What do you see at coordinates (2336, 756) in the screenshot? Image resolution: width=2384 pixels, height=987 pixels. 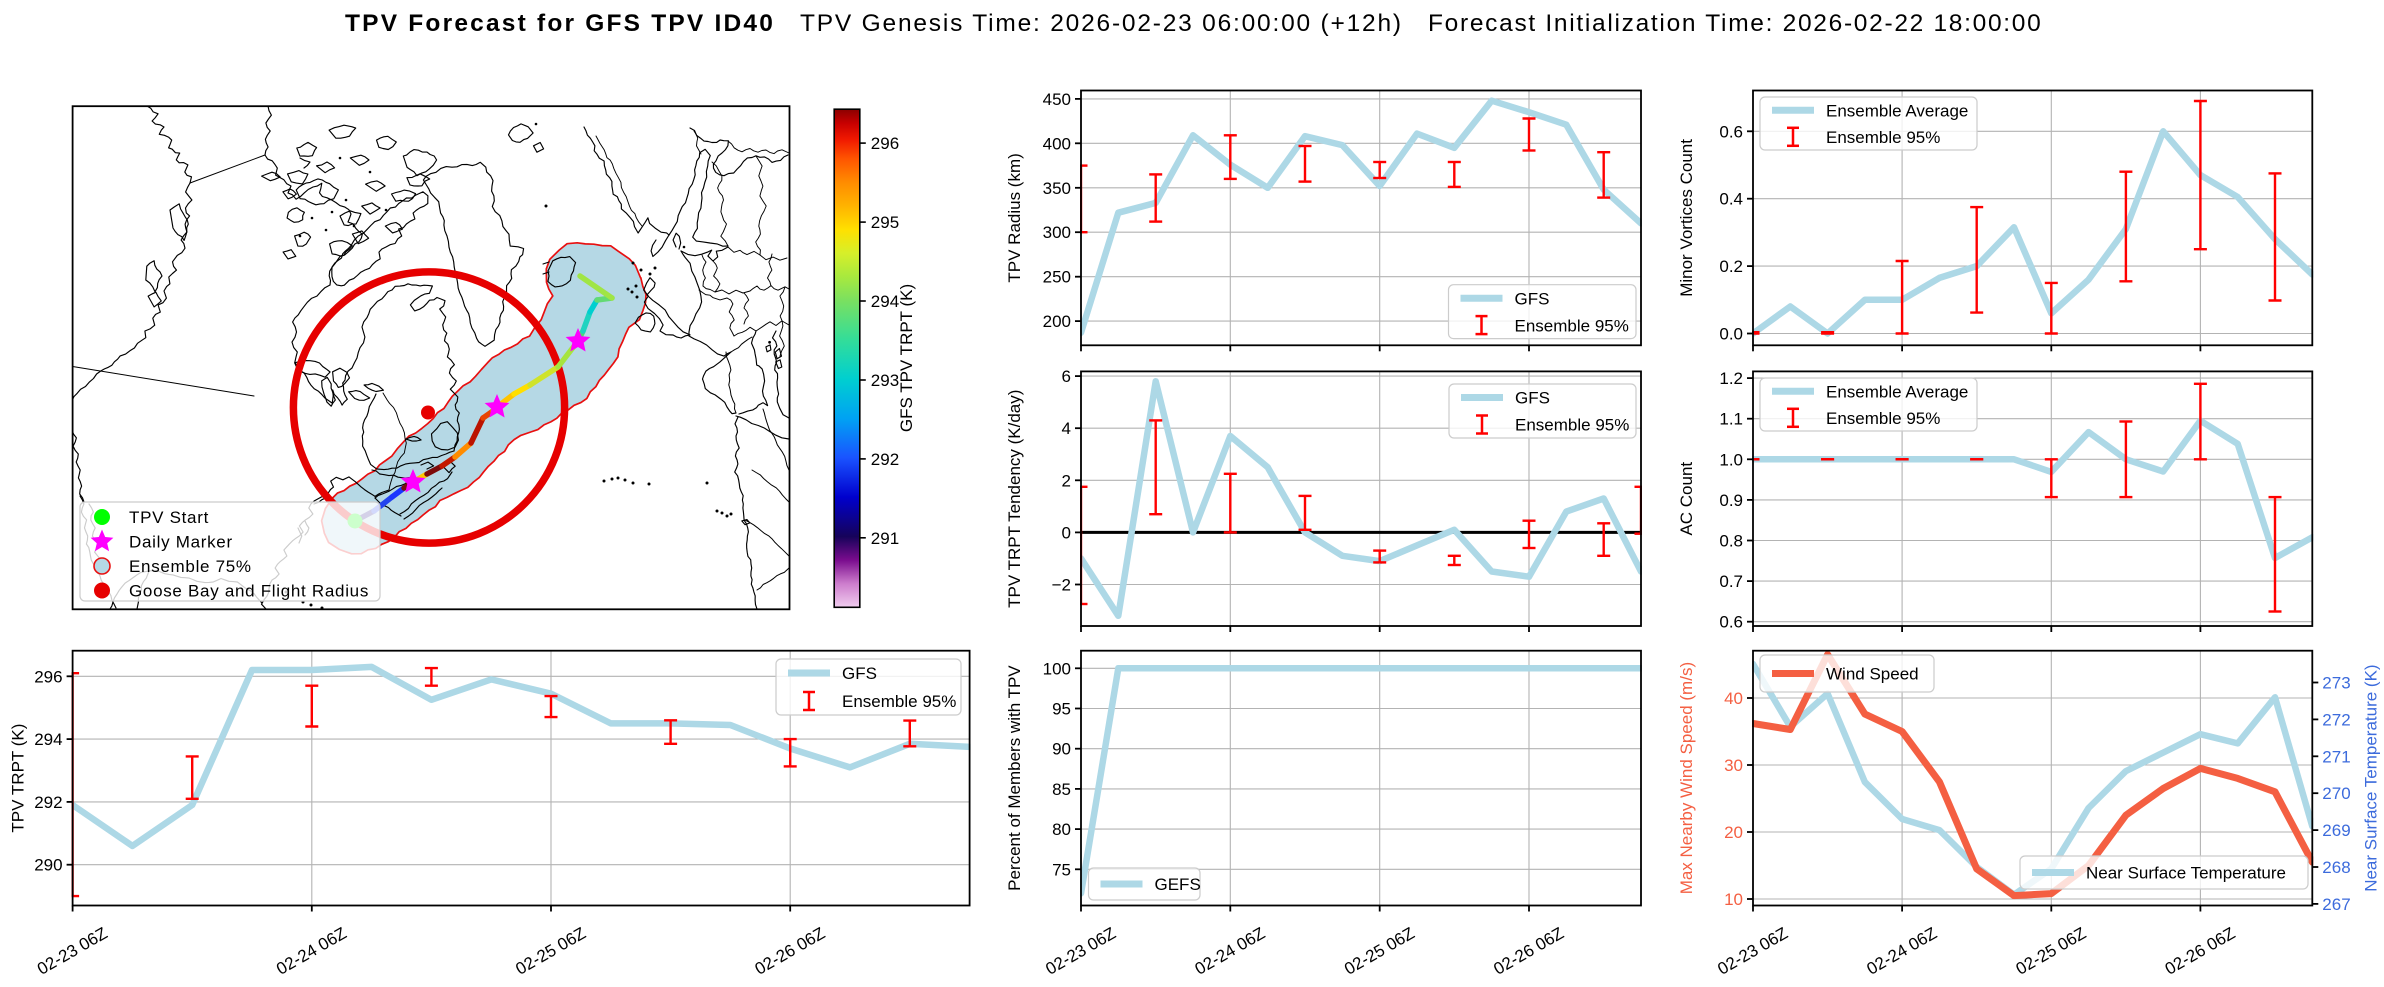 I see `svg-text: 271` at bounding box center [2336, 756].